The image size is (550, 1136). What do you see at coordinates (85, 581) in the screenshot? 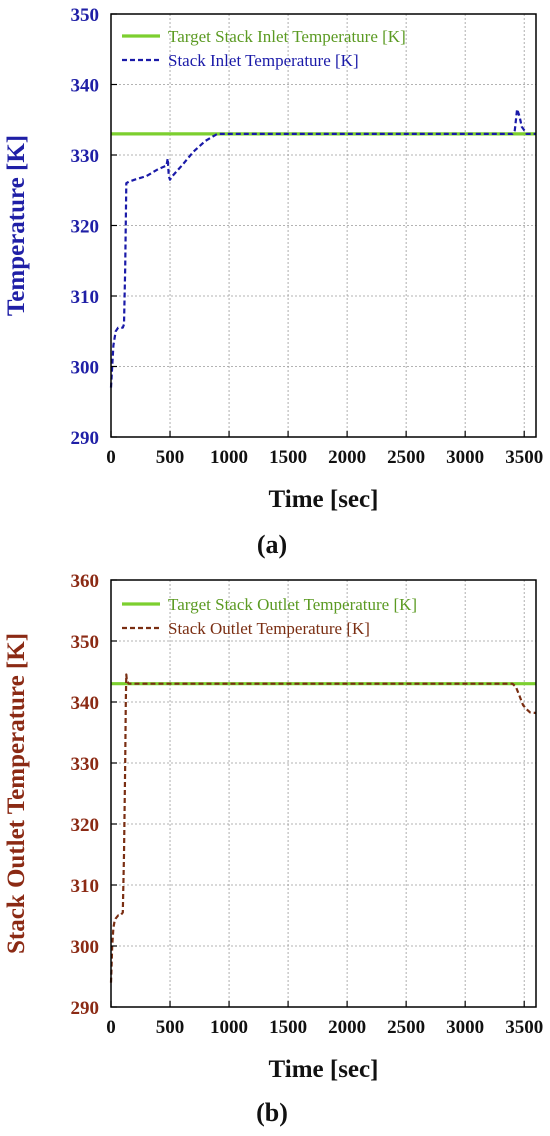
I see `y-tick-label: 360` at bounding box center [85, 581].